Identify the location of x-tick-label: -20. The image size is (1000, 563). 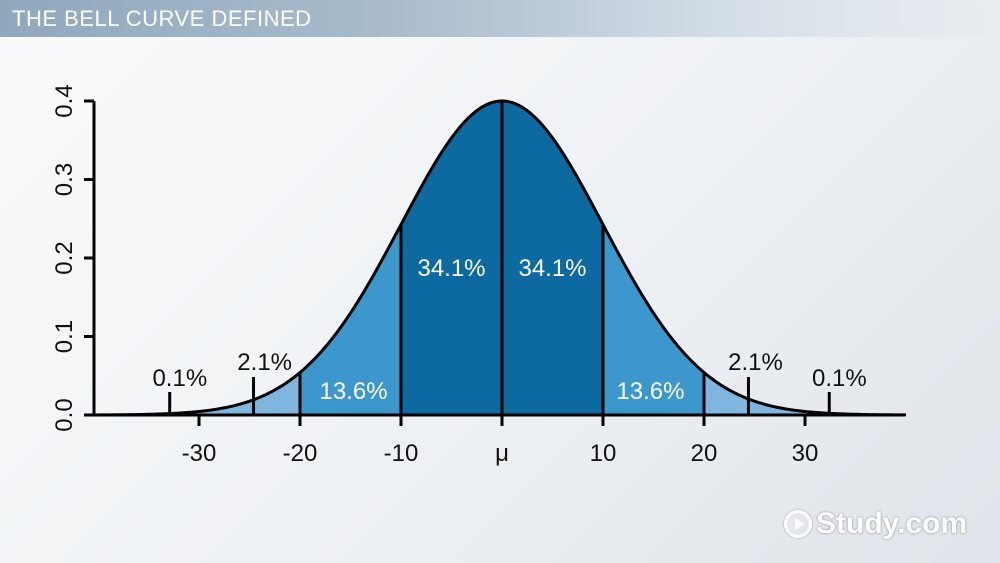
(300, 453).